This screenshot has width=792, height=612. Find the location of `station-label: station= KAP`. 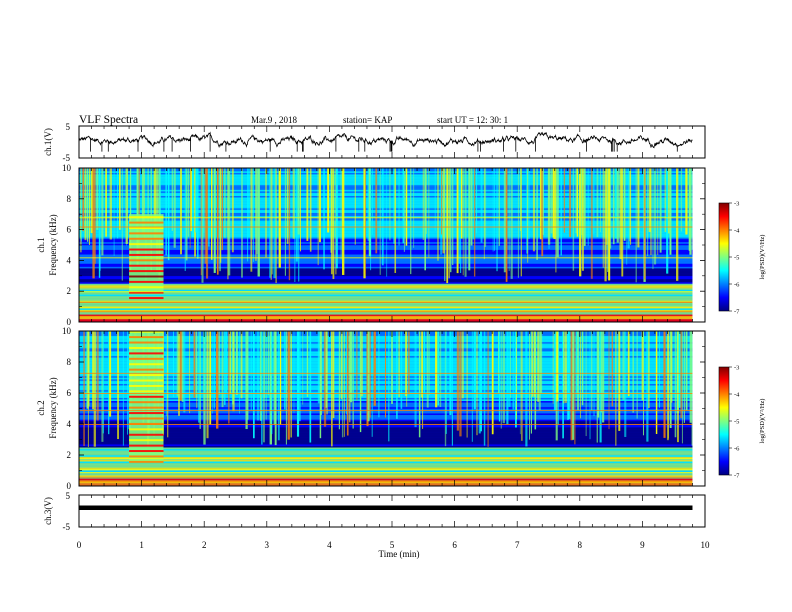

station-label: station= KAP is located at coordinates (367, 120).